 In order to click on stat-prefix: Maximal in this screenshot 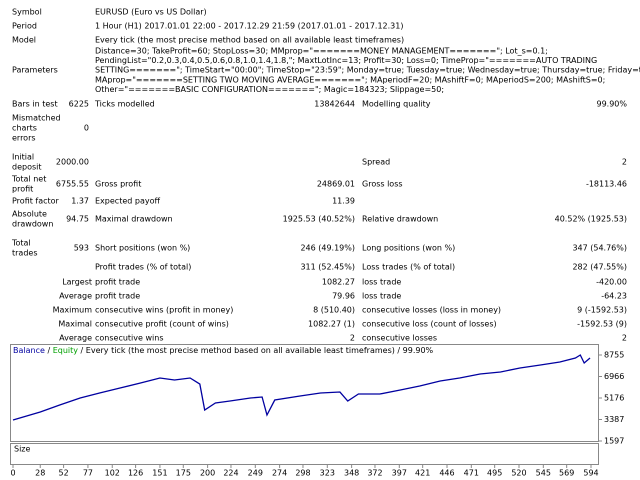, I will do `click(75, 324)`.